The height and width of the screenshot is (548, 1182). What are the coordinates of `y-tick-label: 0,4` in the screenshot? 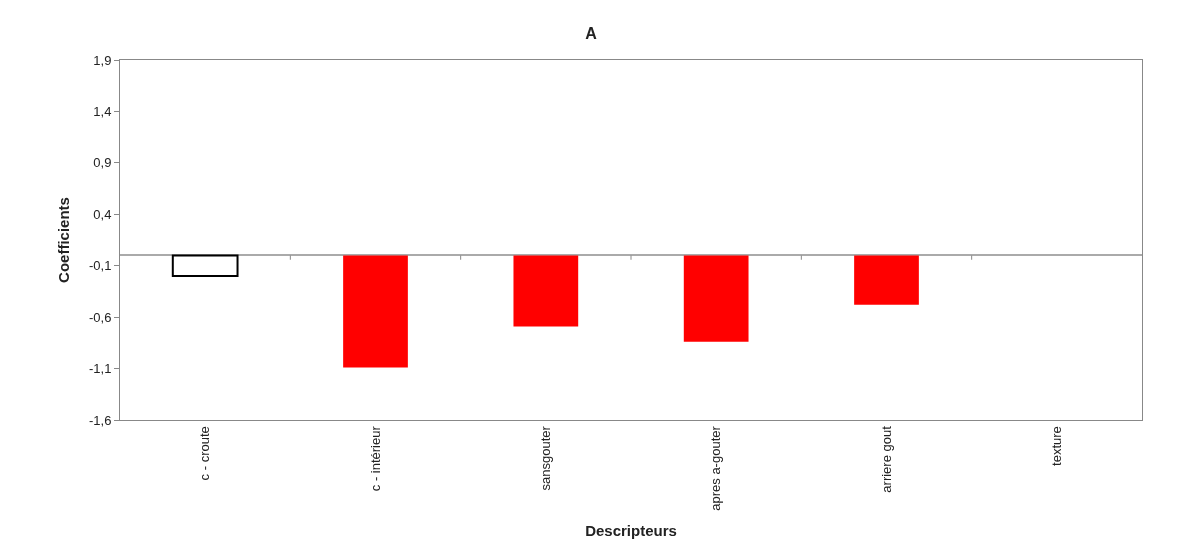 It's located at (102, 214).